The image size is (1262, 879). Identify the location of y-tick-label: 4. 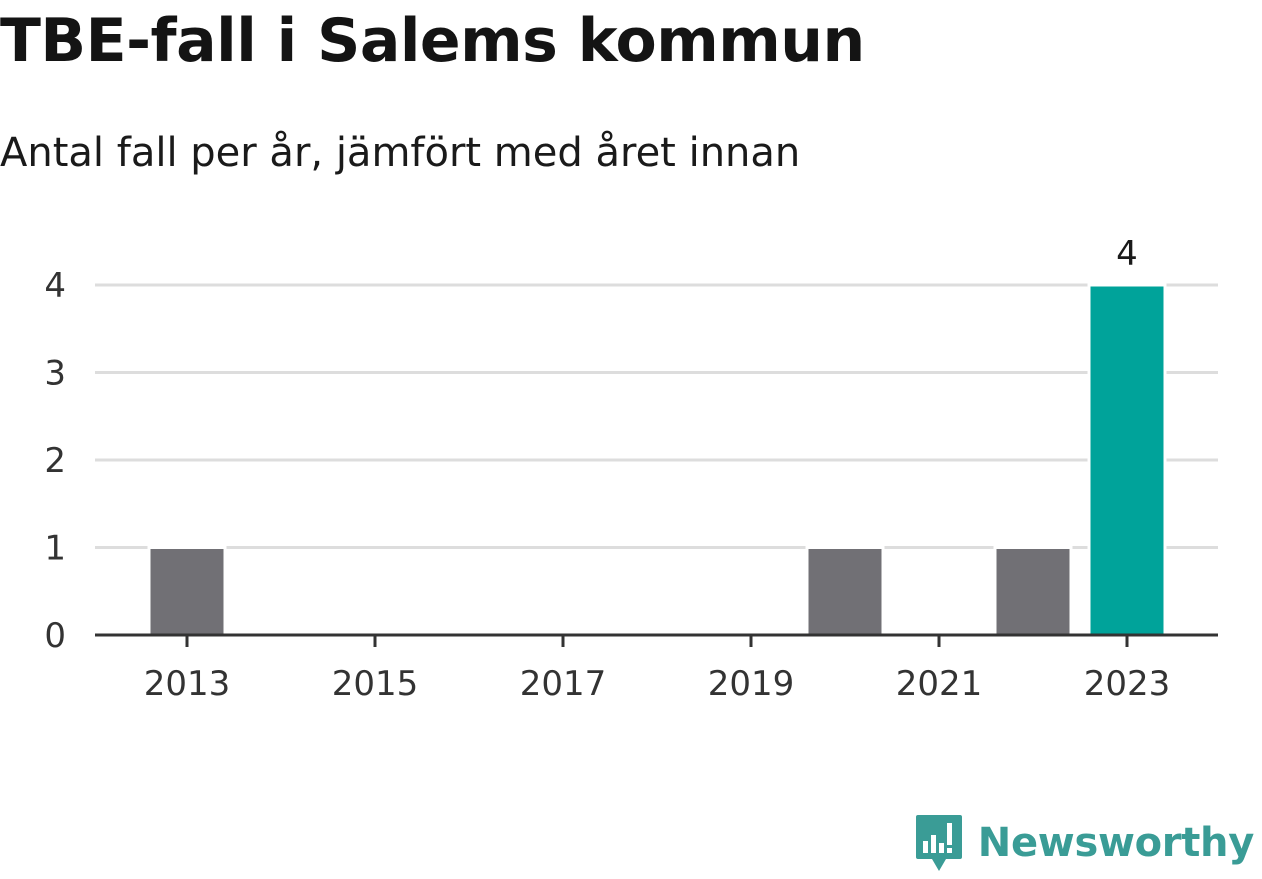
(55, 286).